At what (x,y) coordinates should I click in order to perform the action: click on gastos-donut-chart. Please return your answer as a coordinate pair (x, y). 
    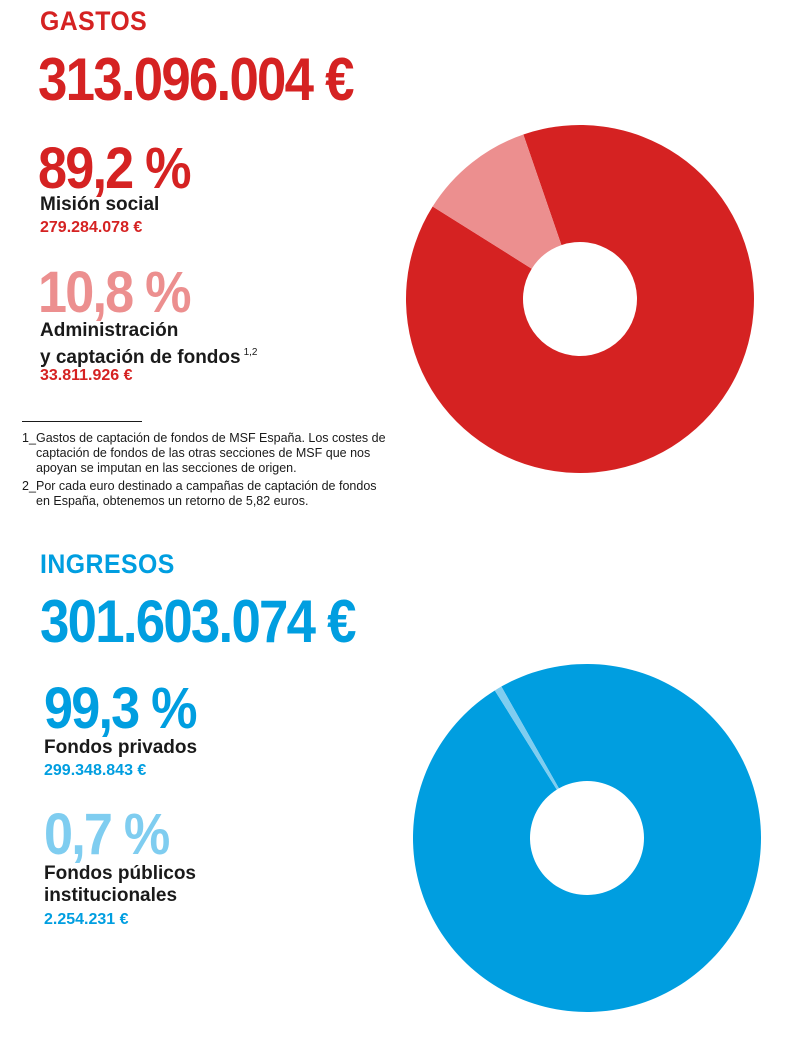
    Looking at the image, I should click on (579, 299).